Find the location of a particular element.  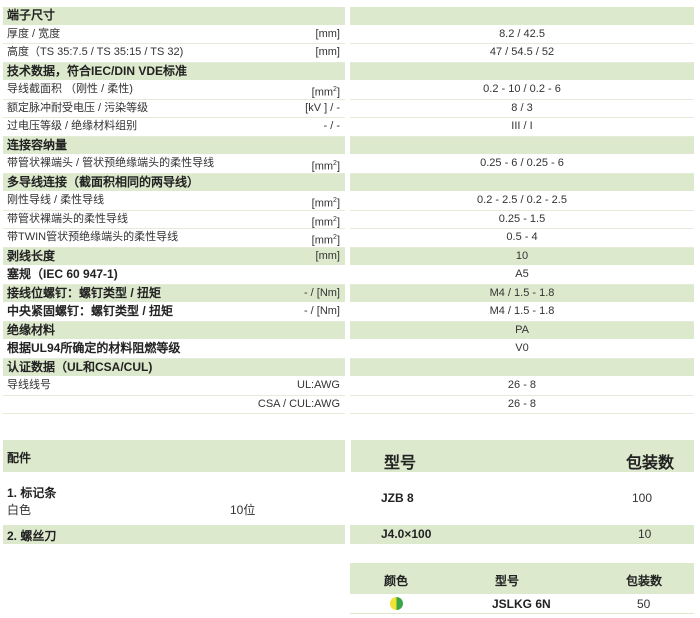

spec-row: 带TWIN管状预绝缘端头的柔性导线 [mm2] 0.5 - 4 is located at coordinates (348, 238).